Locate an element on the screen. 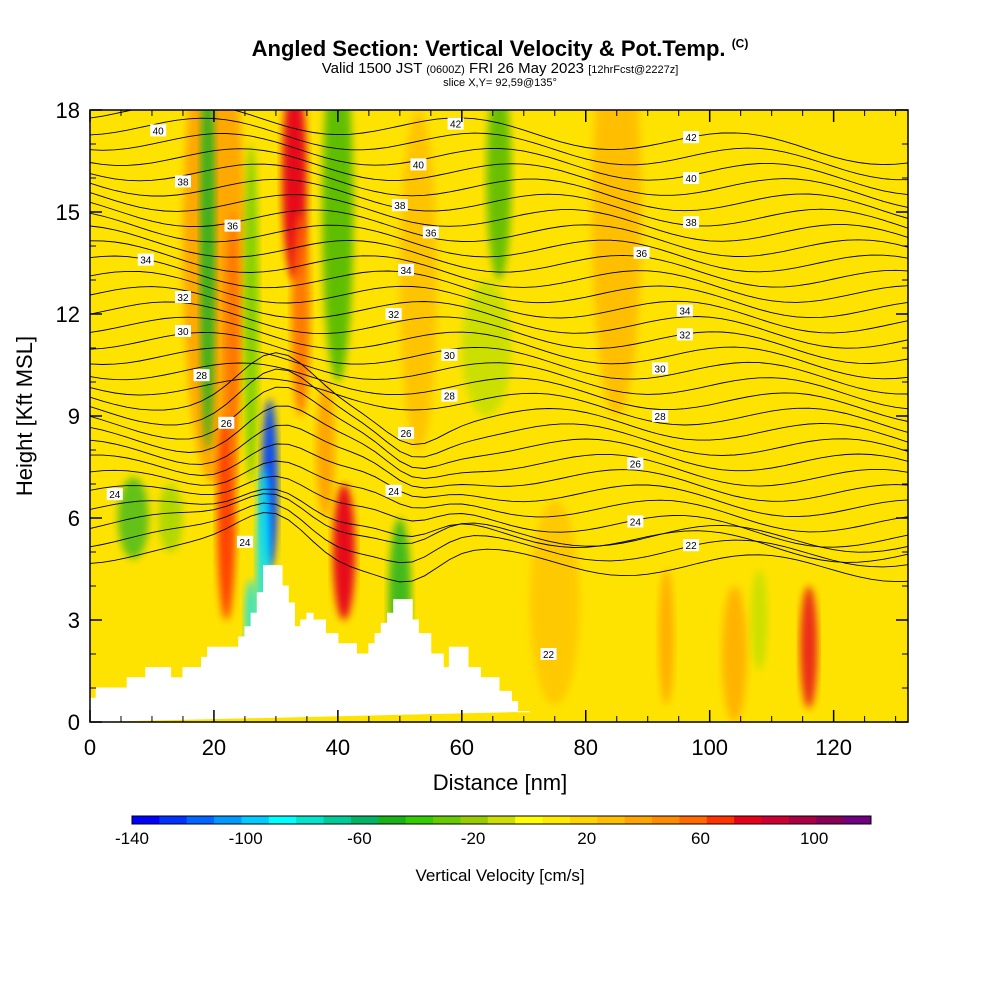 The height and width of the screenshot is (1000, 1000). y-tick-label: 0 is located at coordinates (74, 722).